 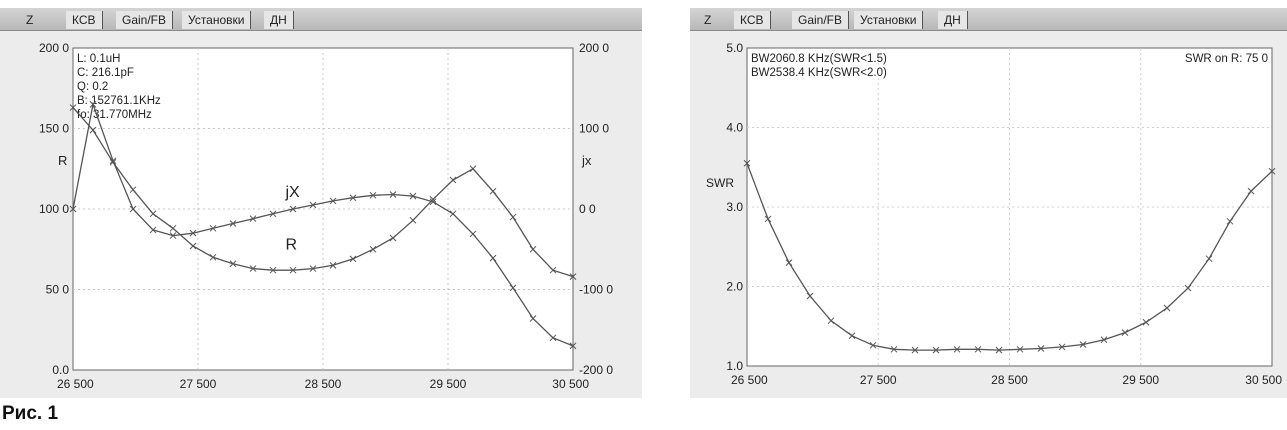 I want to click on left-tab-z: Z, so click(x=30, y=20).